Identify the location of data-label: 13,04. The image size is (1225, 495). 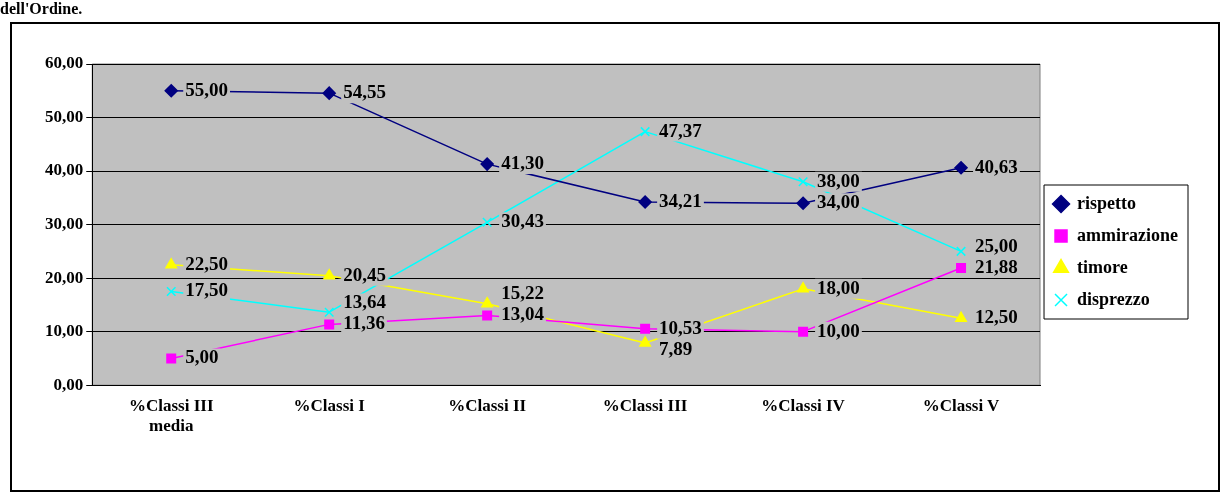
(523, 314).